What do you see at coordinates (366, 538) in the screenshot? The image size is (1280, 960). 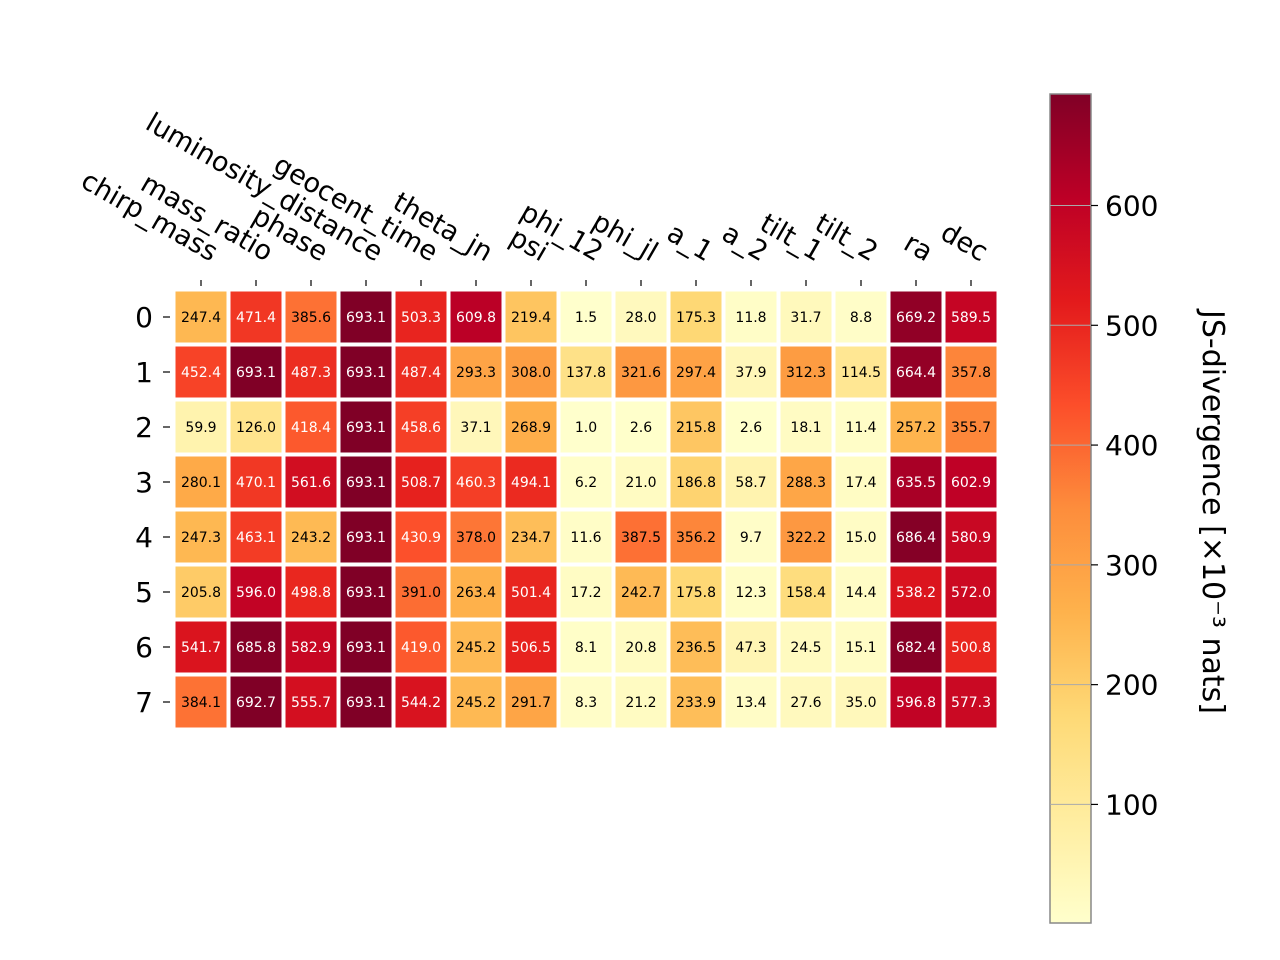 I see `cell-value-label: 693.1` at bounding box center [366, 538].